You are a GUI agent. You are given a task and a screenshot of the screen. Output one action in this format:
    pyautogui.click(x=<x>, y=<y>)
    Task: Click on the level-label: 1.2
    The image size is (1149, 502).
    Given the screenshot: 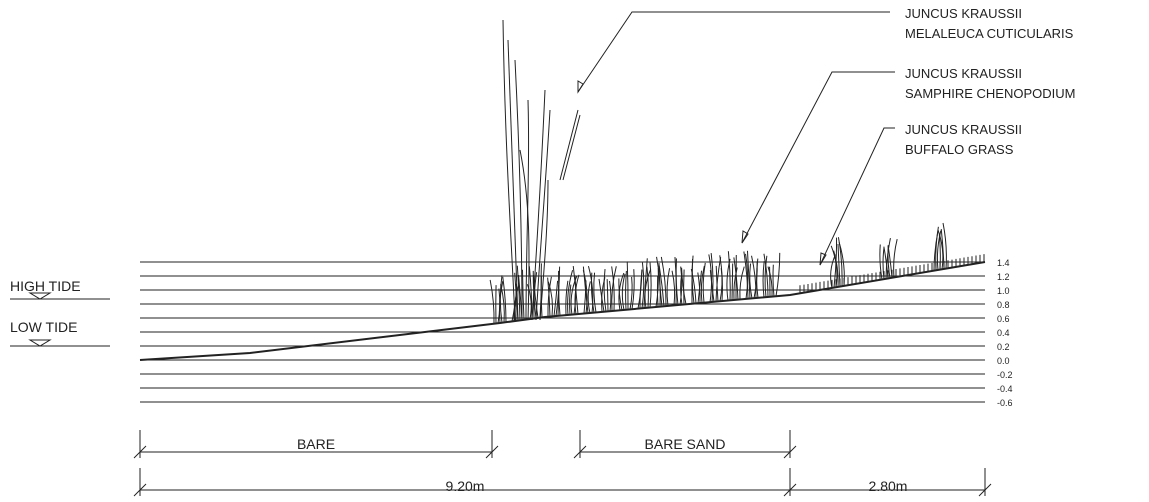 What is the action you would take?
    pyautogui.click(x=1003, y=277)
    